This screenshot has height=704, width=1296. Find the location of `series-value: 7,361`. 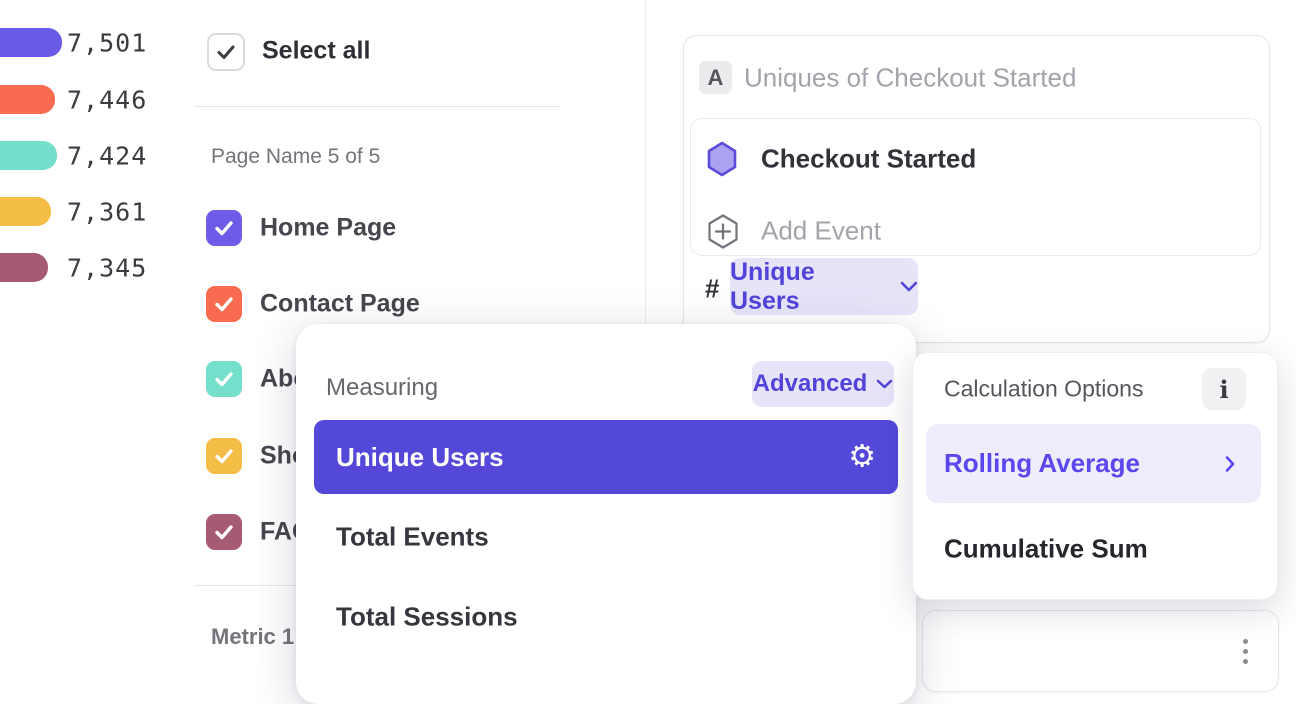

series-value: 7,361 is located at coordinates (107, 211).